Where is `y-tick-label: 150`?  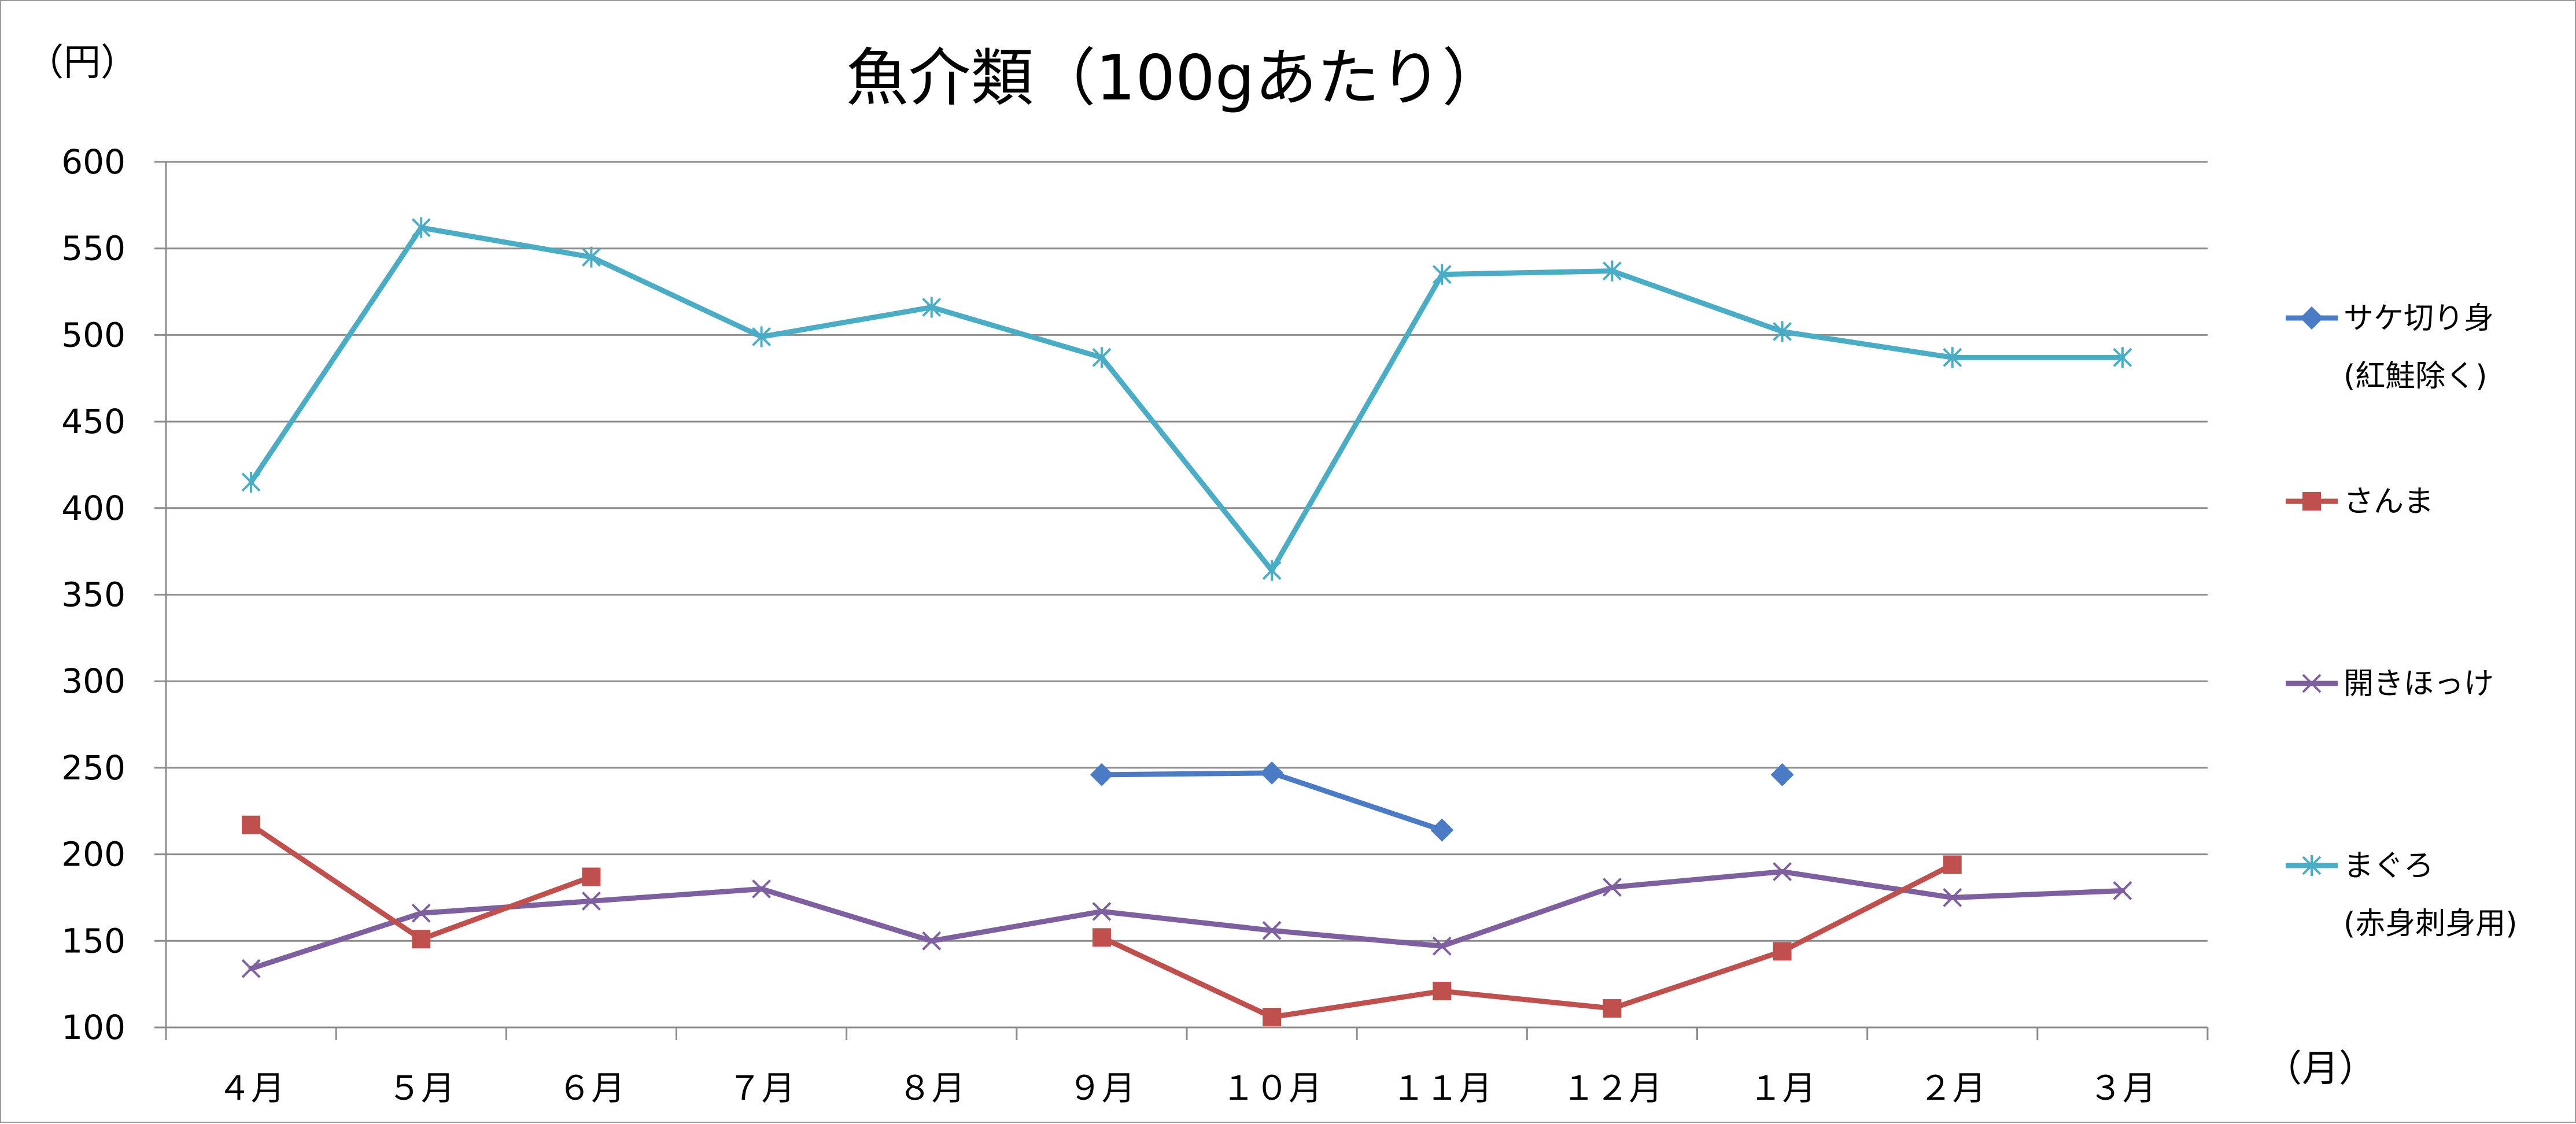
y-tick-label: 150 is located at coordinates (93, 940).